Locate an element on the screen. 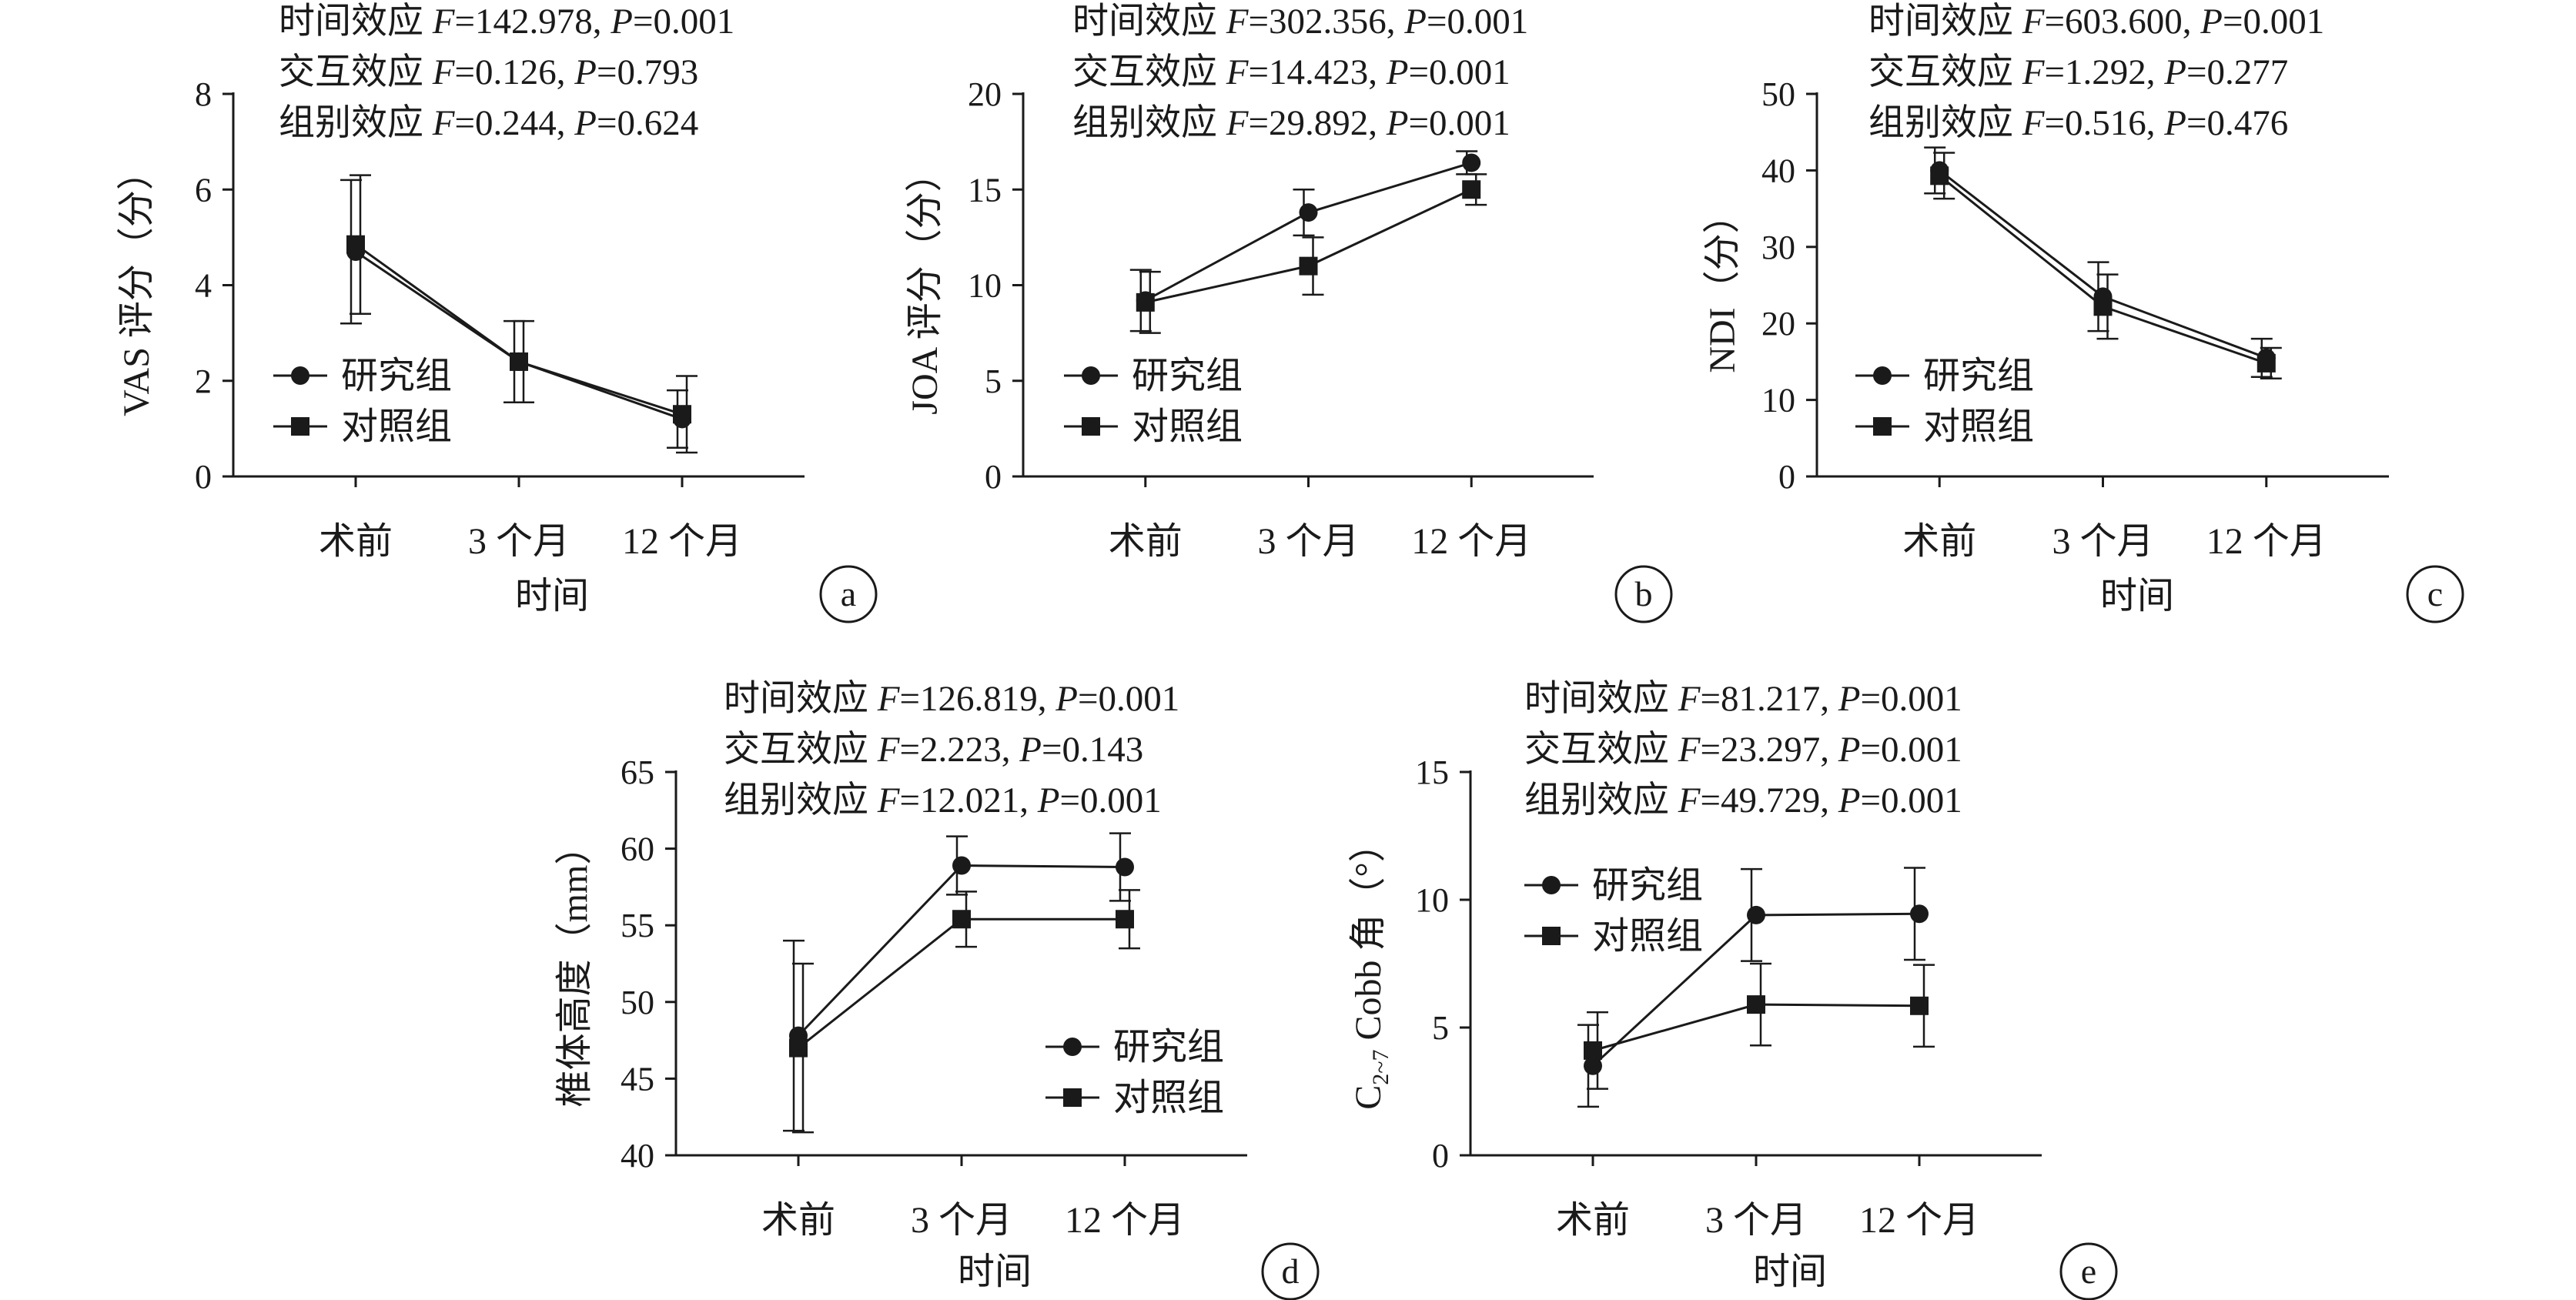 The height and width of the screenshot is (1300, 2576). stats-part: 302.356, is located at coordinates (1336, 22).